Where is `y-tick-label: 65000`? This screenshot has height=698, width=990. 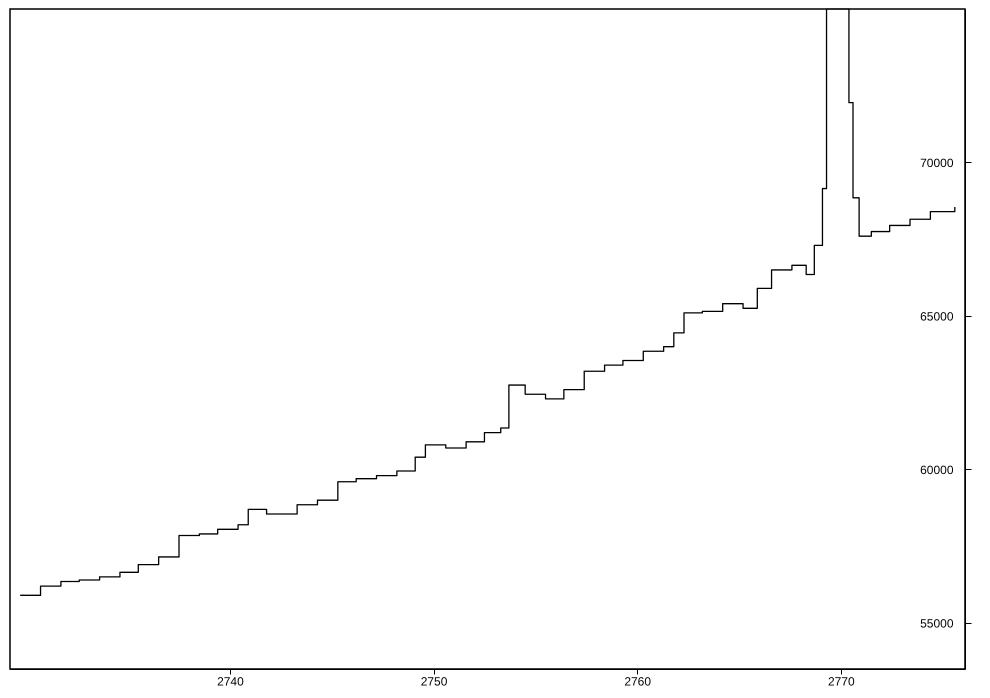
y-tick-label: 65000 is located at coordinates (937, 316).